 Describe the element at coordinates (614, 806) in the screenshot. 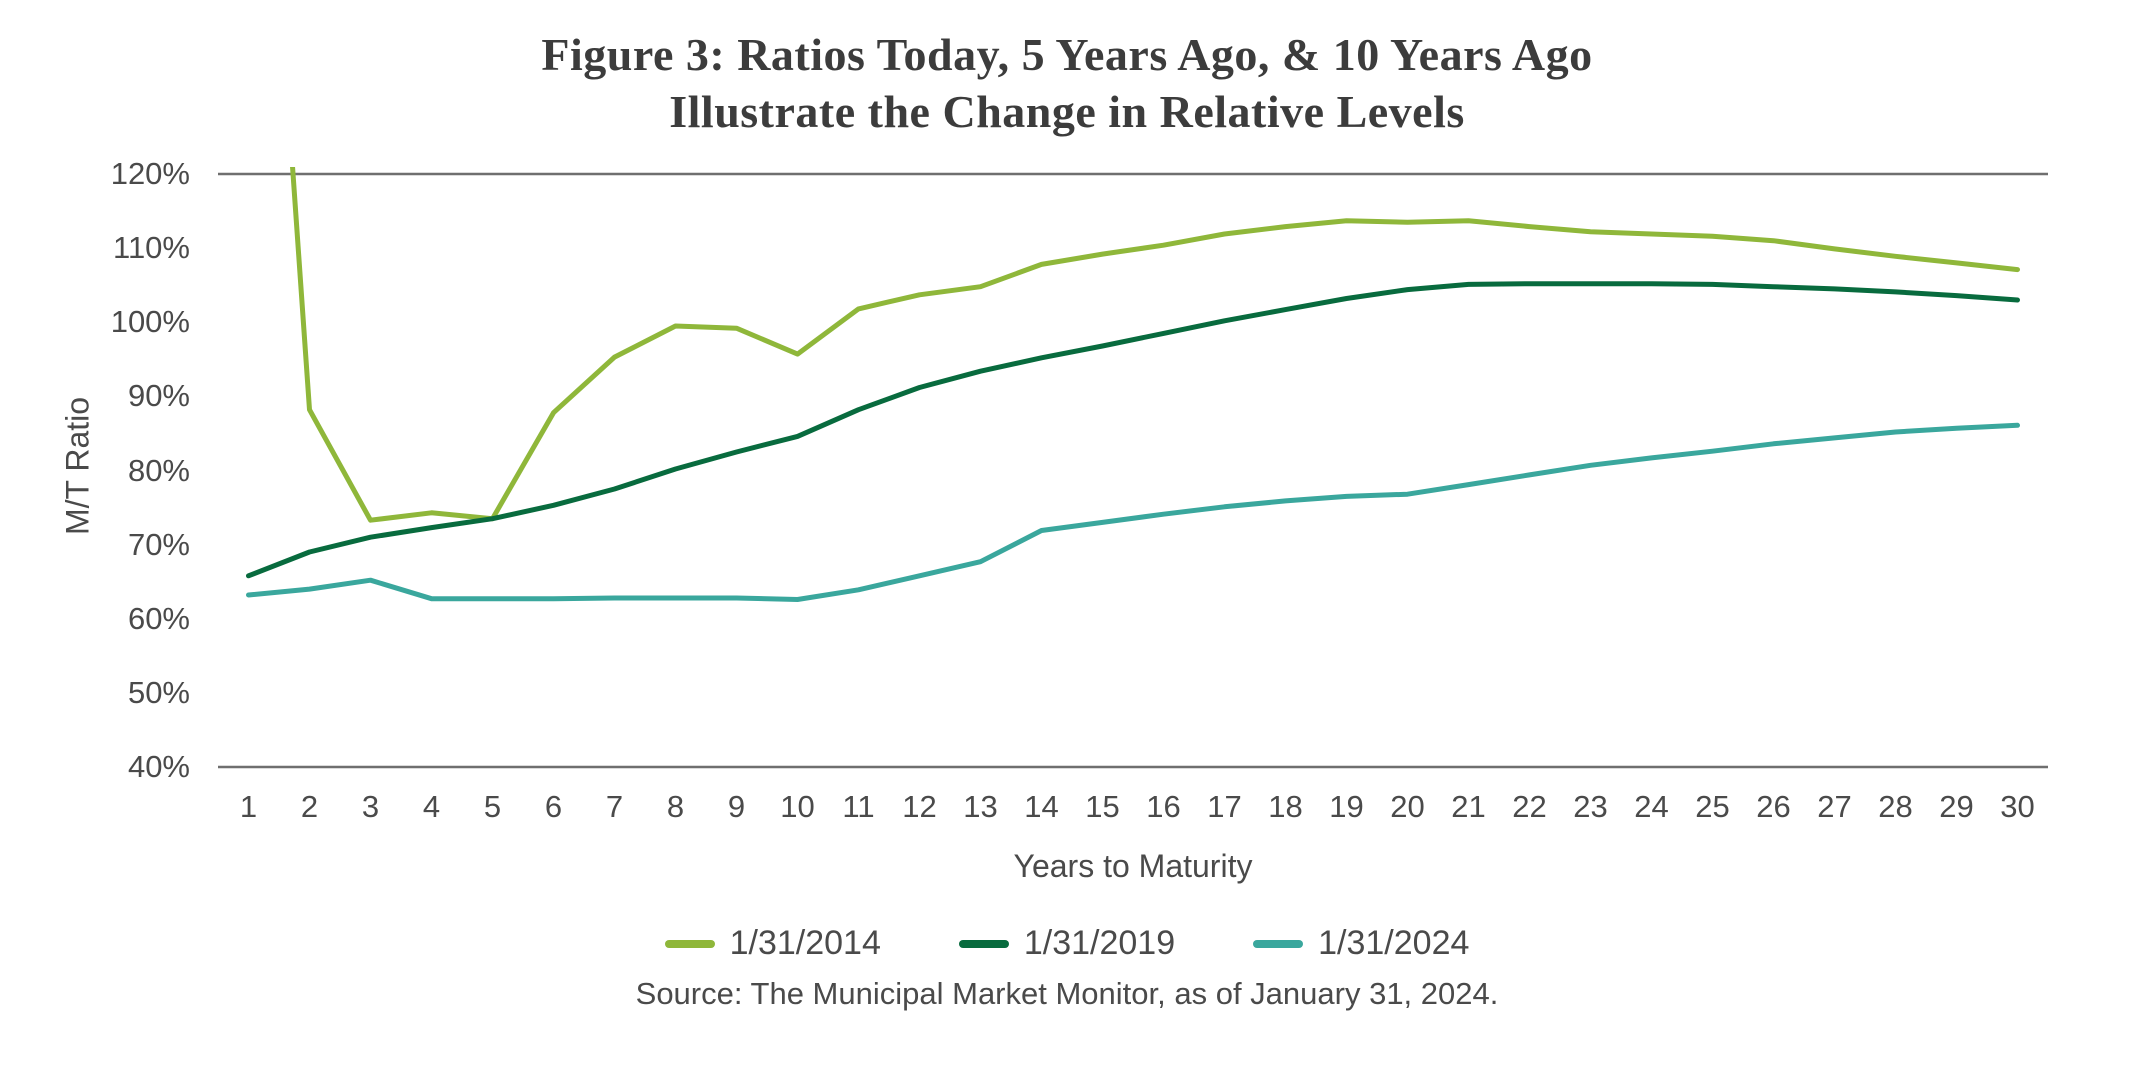

I see `x-tick-label: 7` at that location.